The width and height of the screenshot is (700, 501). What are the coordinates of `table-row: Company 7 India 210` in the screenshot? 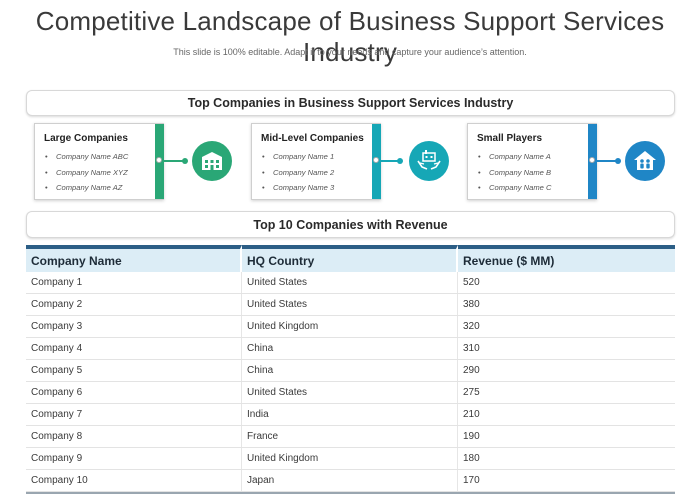 It's located at (350, 415).